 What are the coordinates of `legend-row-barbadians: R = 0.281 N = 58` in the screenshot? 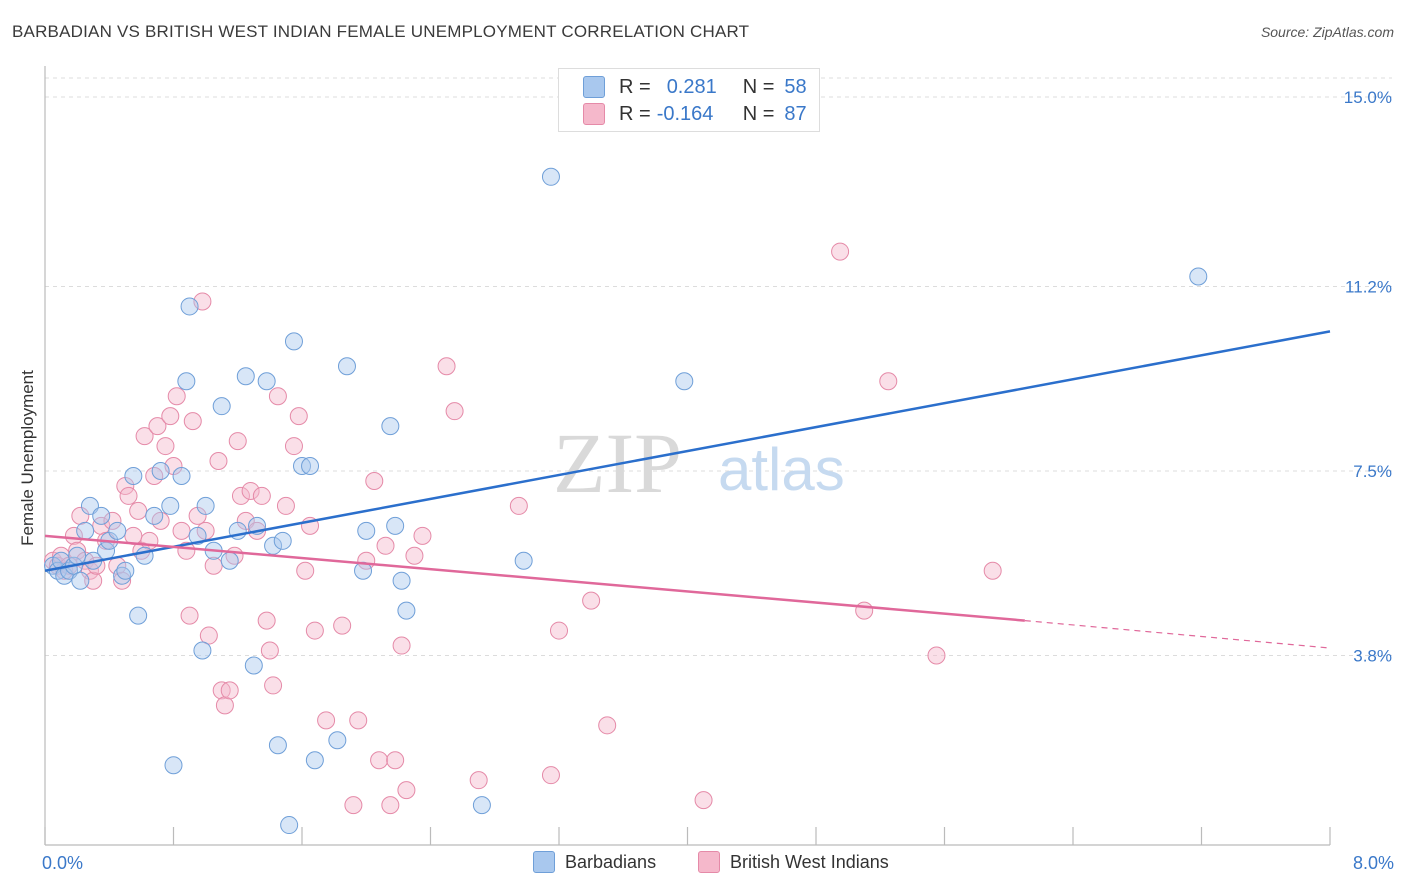 It's located at (695, 87).